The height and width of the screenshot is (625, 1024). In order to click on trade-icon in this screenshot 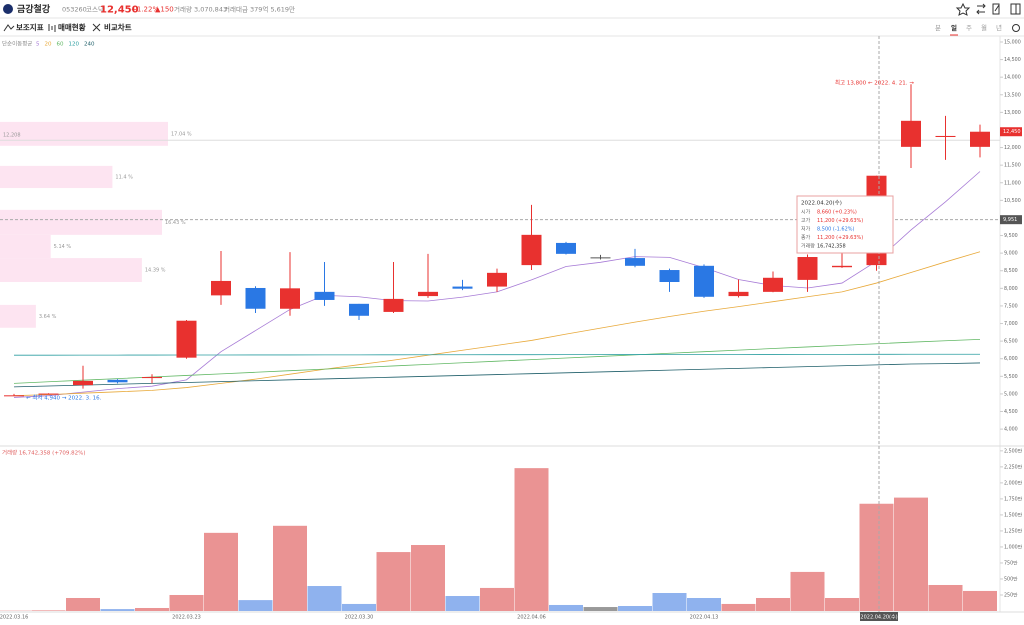, I will do `click(52, 28)`.